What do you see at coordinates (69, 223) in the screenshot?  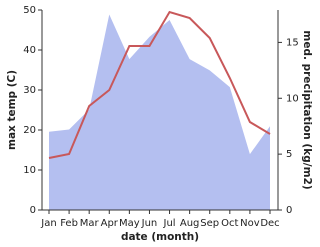 I see `x-tick-label: Feb` at bounding box center [69, 223].